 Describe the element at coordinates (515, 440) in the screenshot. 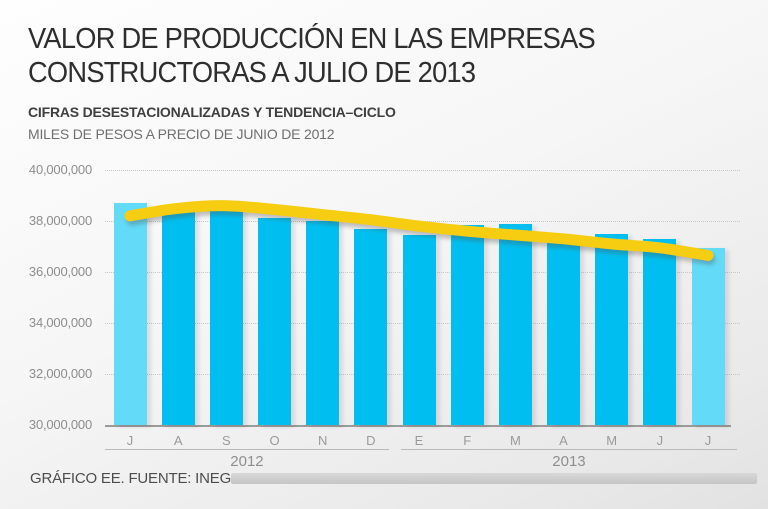

I see `month-label-8: M` at that location.